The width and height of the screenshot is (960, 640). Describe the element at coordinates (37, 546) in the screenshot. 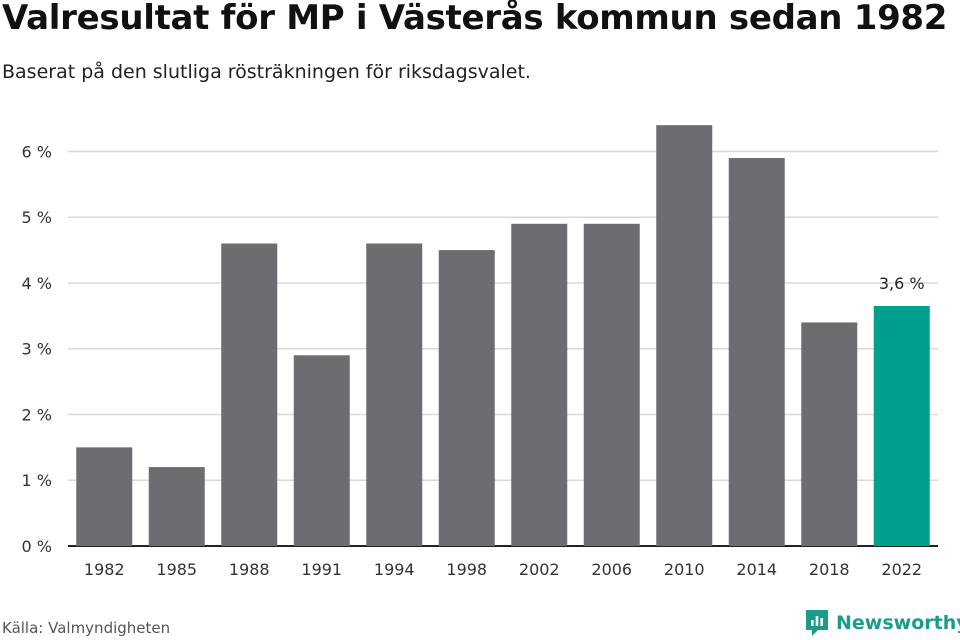

I see `y-tick-label: 0 %` at that location.